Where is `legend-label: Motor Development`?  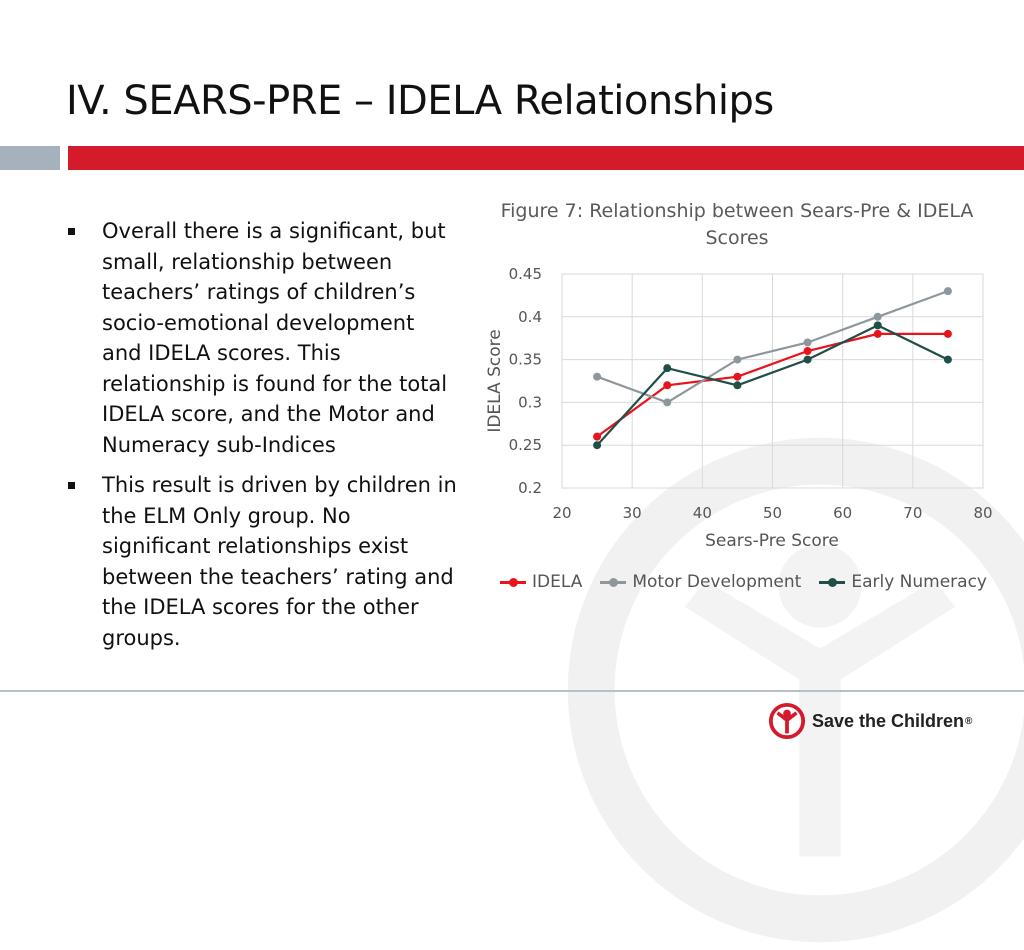 legend-label: Motor Development is located at coordinates (717, 582).